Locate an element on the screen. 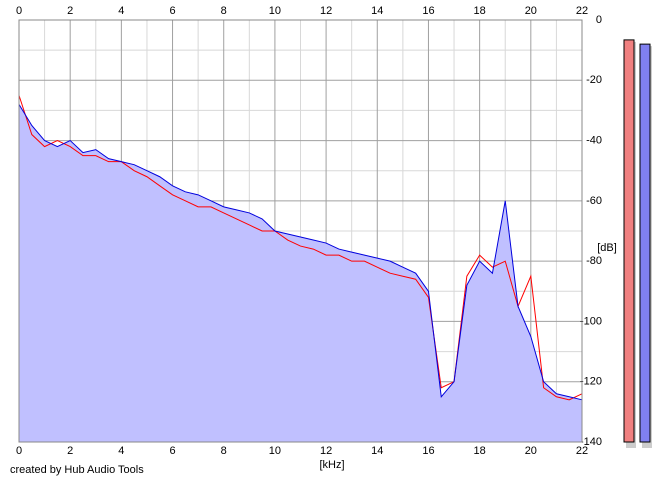 The height and width of the screenshot is (482, 664). y-tick-label: -140 is located at coordinates (591, 442).